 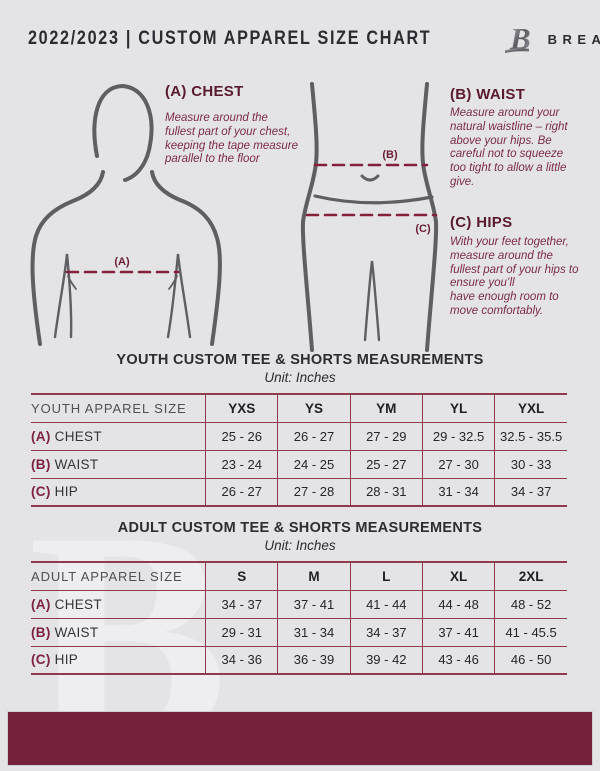 I want to click on youth-unit-label: Unit: Inches, so click(x=300, y=377).